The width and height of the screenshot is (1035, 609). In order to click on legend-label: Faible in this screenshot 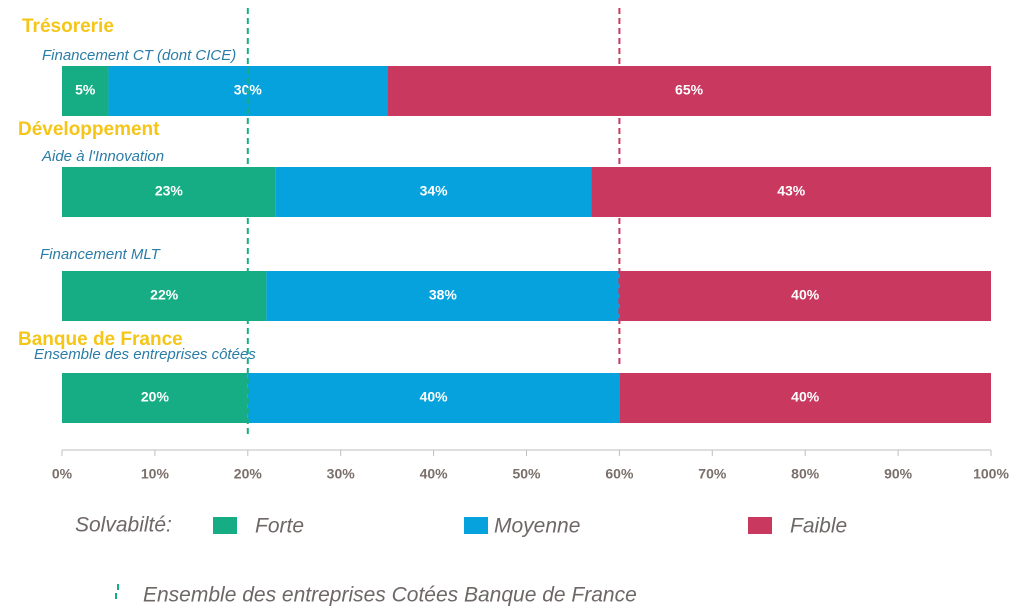, I will do `click(818, 526)`.